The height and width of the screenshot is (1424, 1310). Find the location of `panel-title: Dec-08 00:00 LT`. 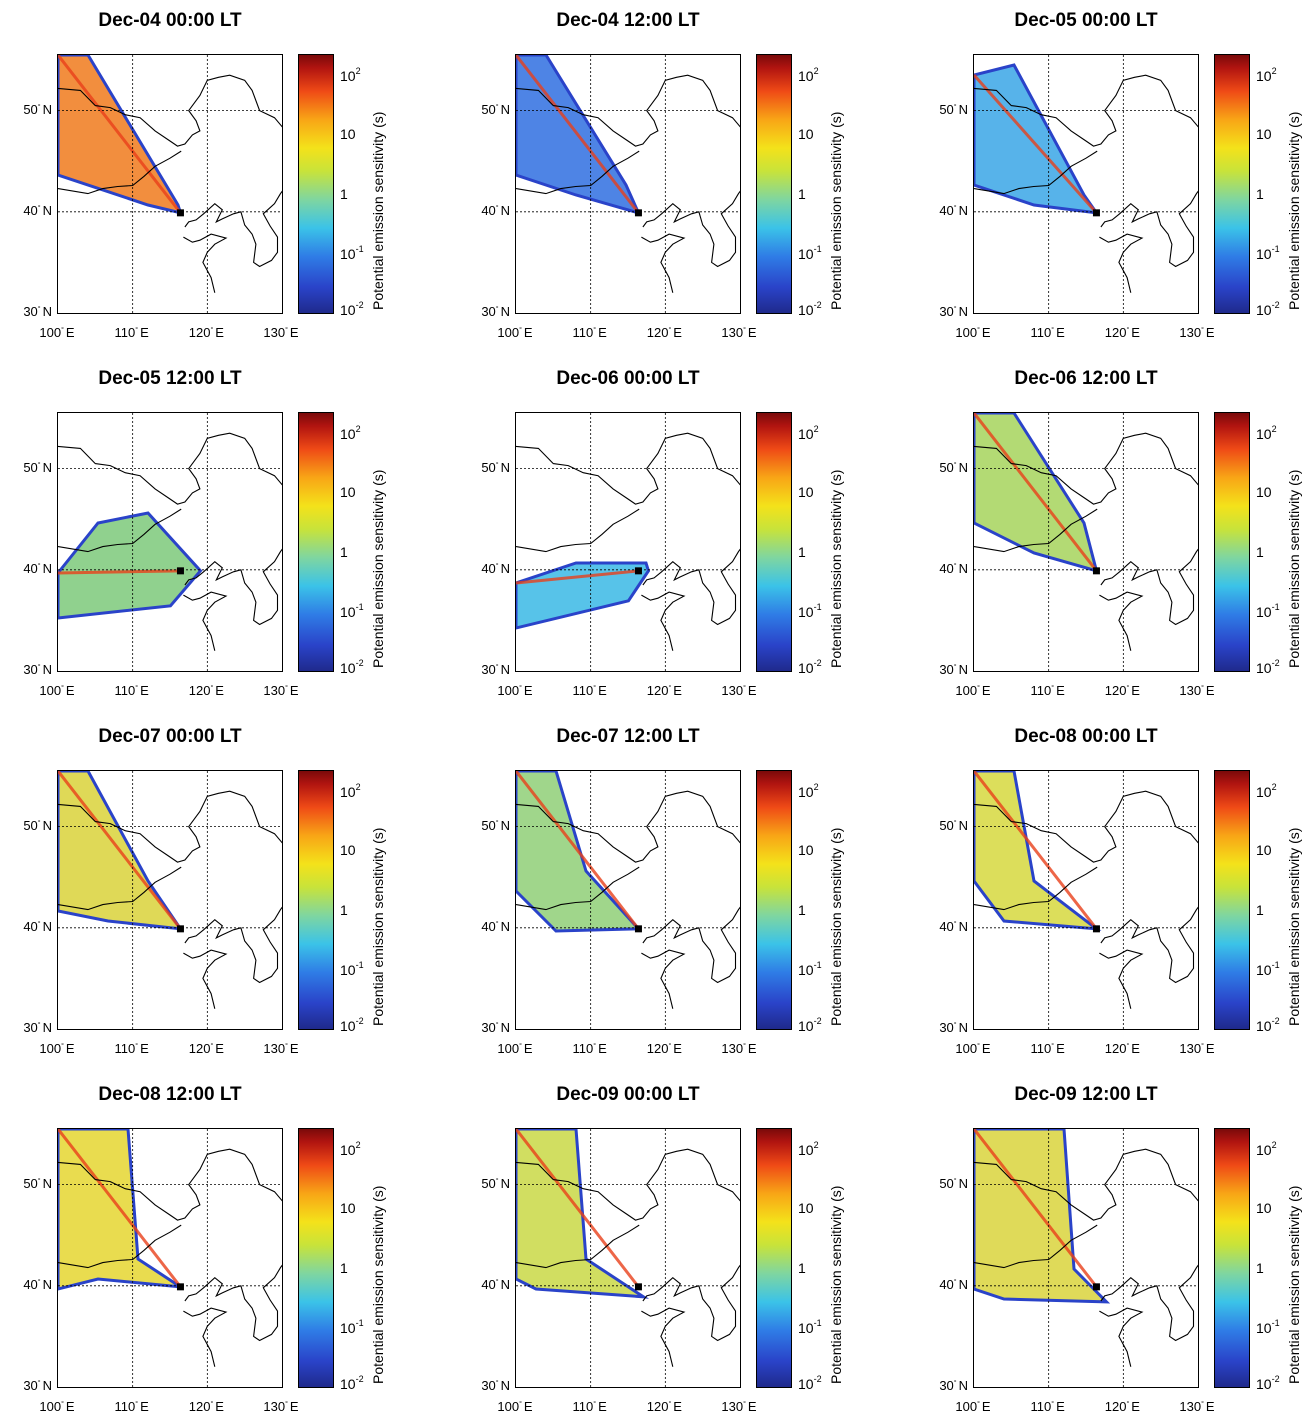

panel-title: Dec-08 00:00 LT is located at coordinates (1086, 736).